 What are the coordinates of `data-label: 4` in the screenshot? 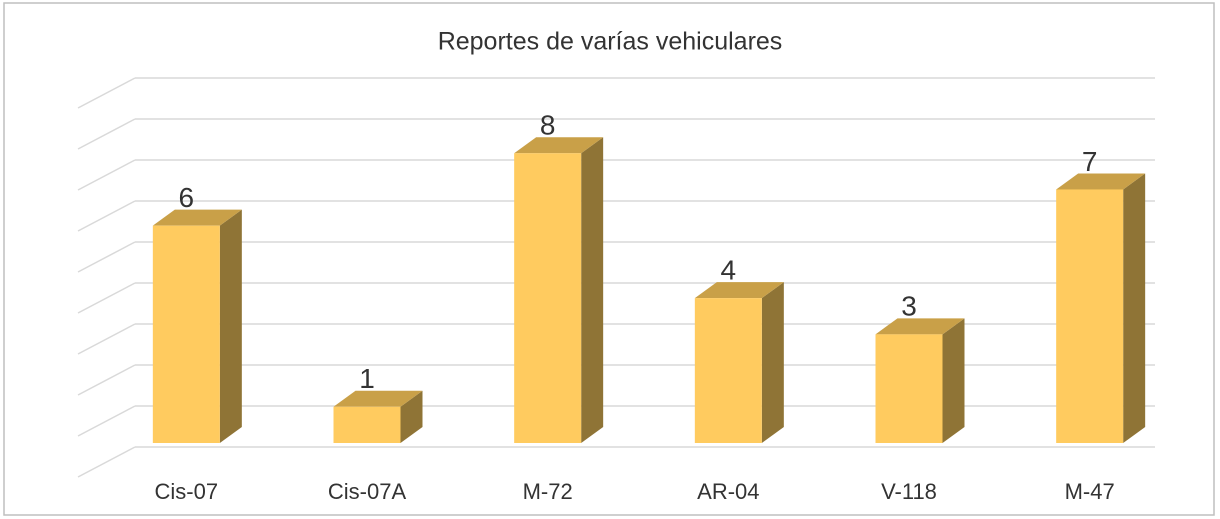 It's located at (729, 270).